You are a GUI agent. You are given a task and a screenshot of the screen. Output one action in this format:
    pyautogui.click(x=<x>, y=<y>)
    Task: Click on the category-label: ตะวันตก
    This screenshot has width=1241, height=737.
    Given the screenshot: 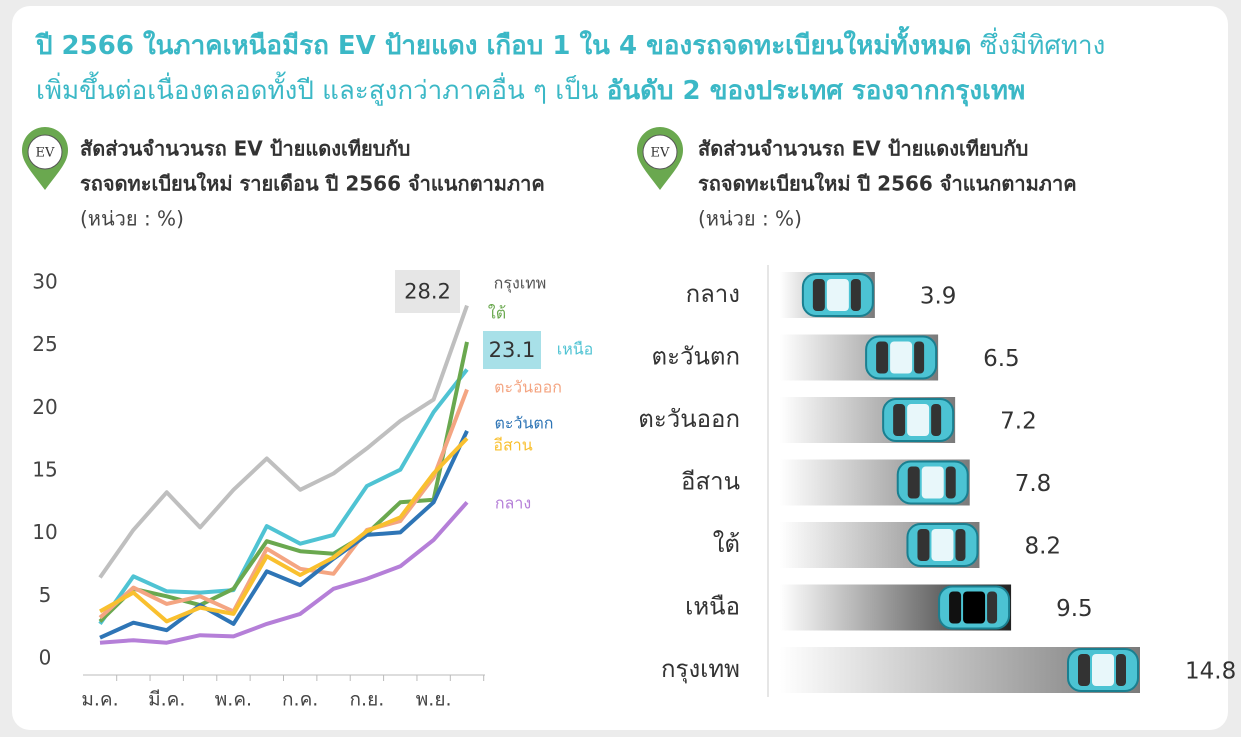 What is the action you would take?
    pyautogui.click(x=696, y=357)
    